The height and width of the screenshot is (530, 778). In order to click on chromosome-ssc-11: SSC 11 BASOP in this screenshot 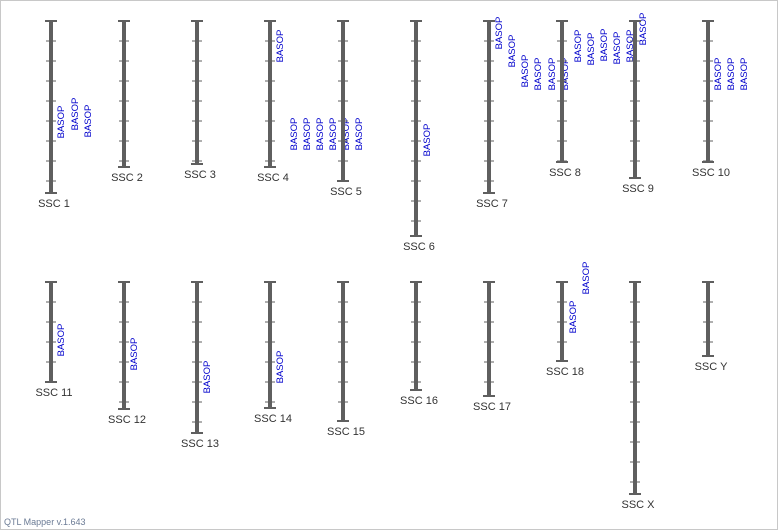, I will do `click(54, 340)`.